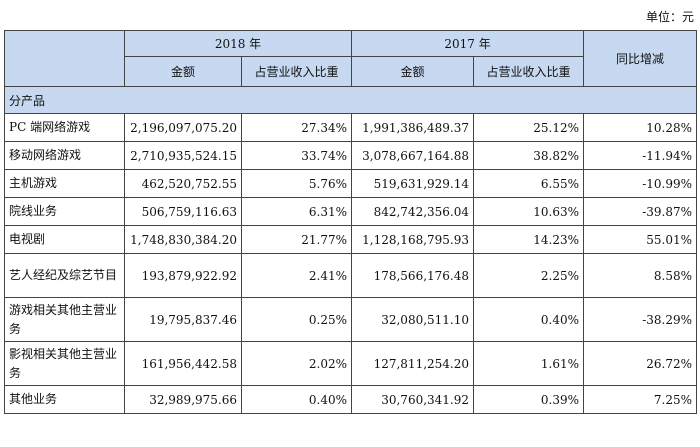  I want to click on ratio-2017-cell: 0.39%, so click(529, 399).